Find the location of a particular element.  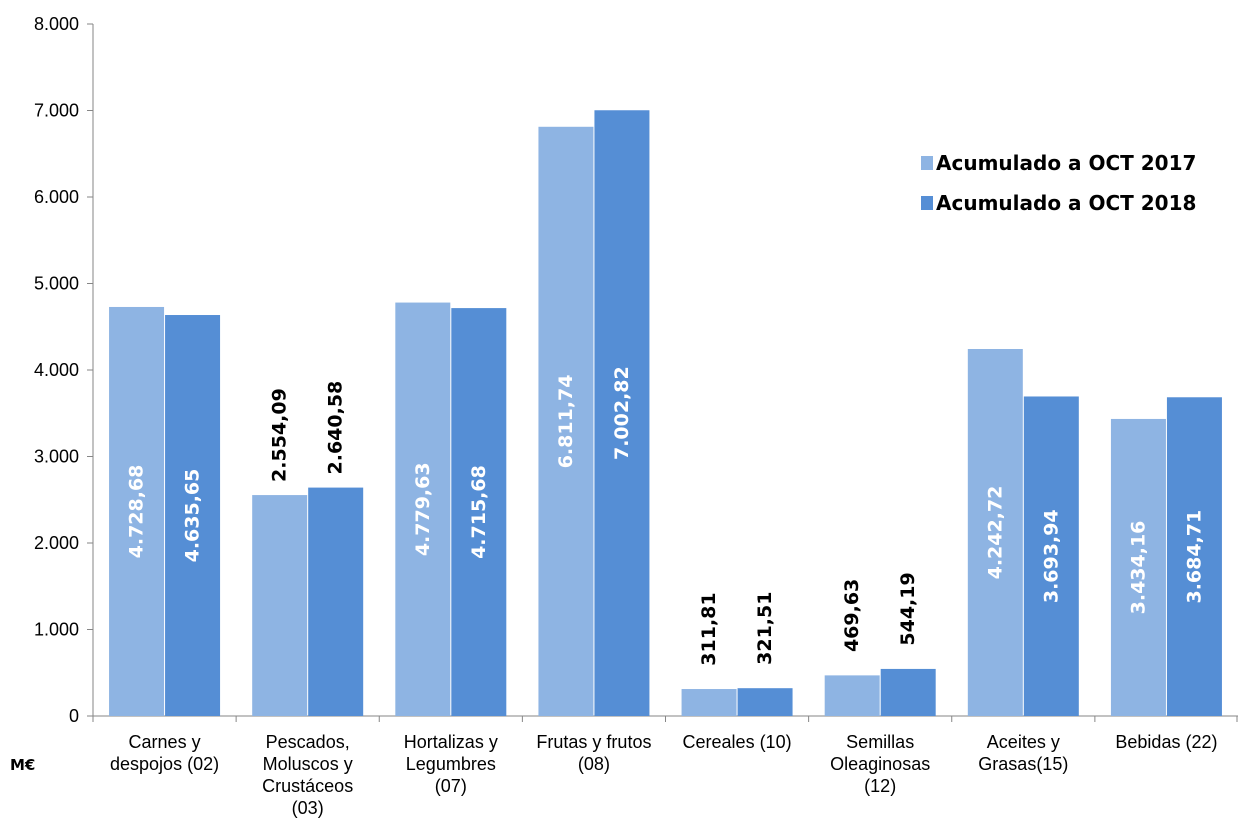

y-tick-label: 7.000 is located at coordinates (56, 111).